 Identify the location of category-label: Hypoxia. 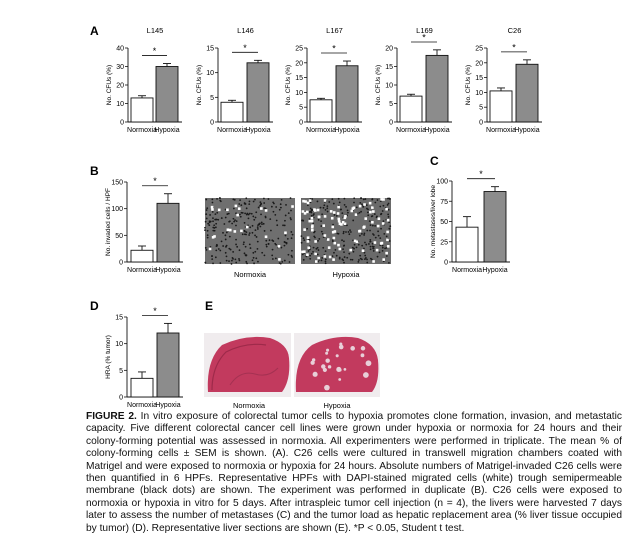
(257, 130).